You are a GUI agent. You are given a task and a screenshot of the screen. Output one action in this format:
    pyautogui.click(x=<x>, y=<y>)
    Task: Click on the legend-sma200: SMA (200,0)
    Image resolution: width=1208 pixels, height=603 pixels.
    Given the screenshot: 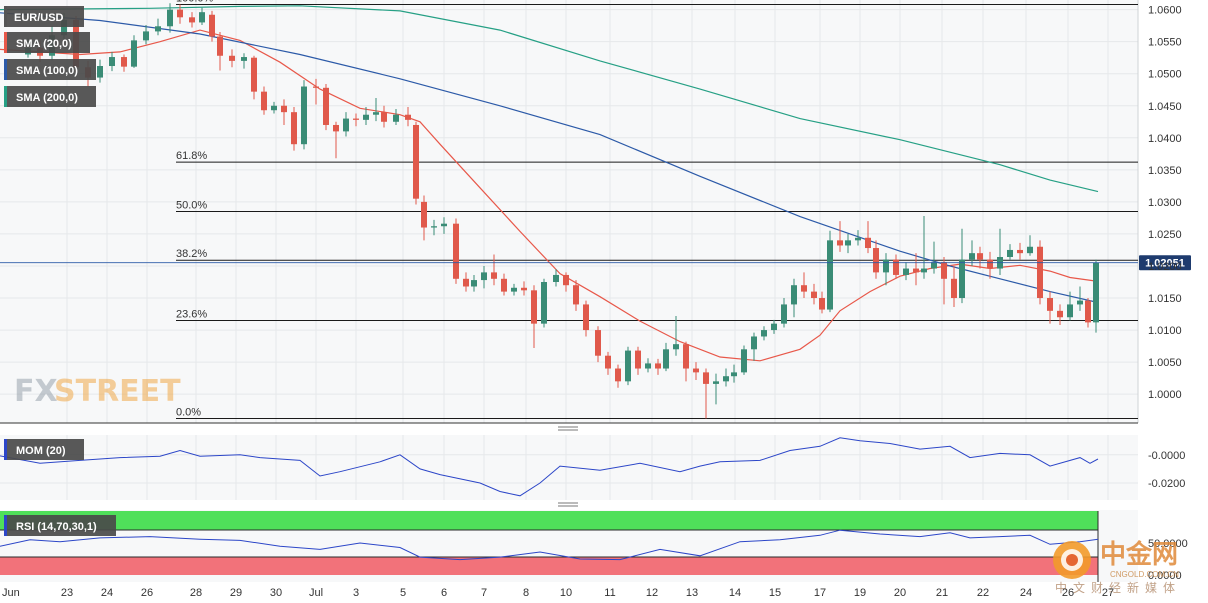 What is the action you would take?
    pyautogui.click(x=50, y=96)
    